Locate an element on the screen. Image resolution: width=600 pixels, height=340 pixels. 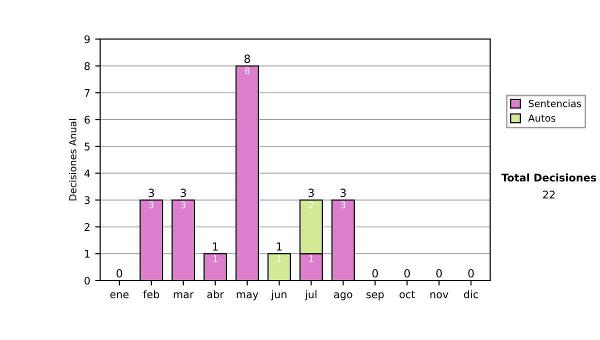
y-axis-title: Decisiones Anual is located at coordinates (72, 159).